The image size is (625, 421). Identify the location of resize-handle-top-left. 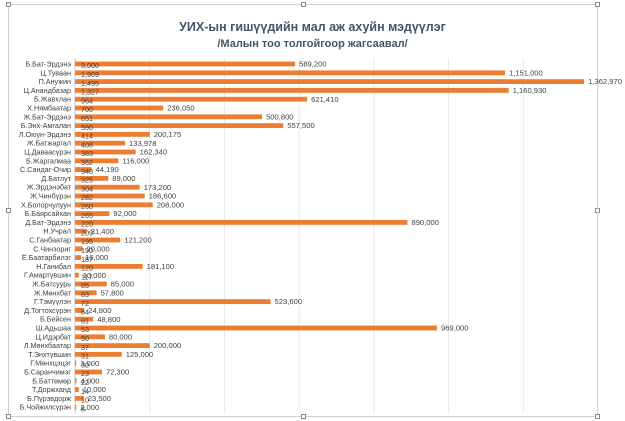
(8, 4).